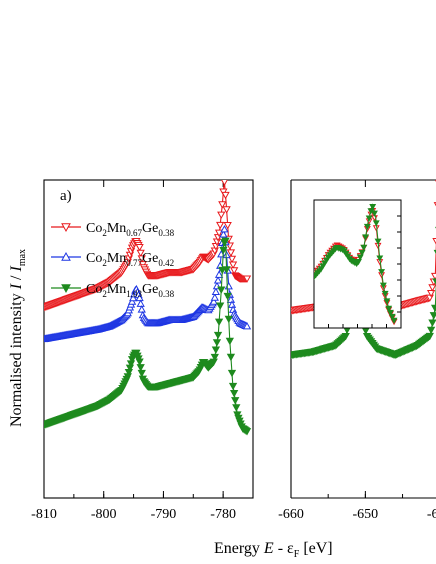 The height and width of the screenshot is (564, 436). I want to click on panel-a-x-tick-label: -790, so click(164, 514).